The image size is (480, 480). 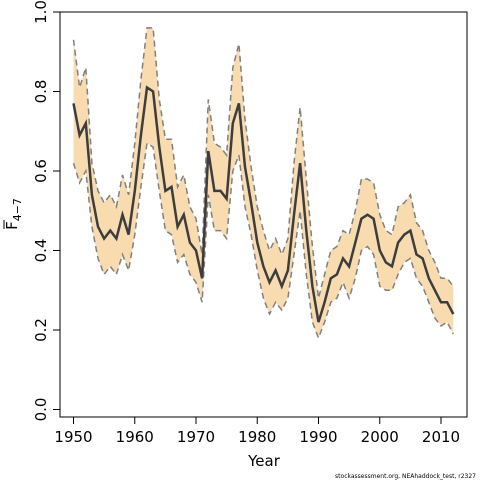 I want to click on y-axis-title: F4−7, so click(x=13, y=214).